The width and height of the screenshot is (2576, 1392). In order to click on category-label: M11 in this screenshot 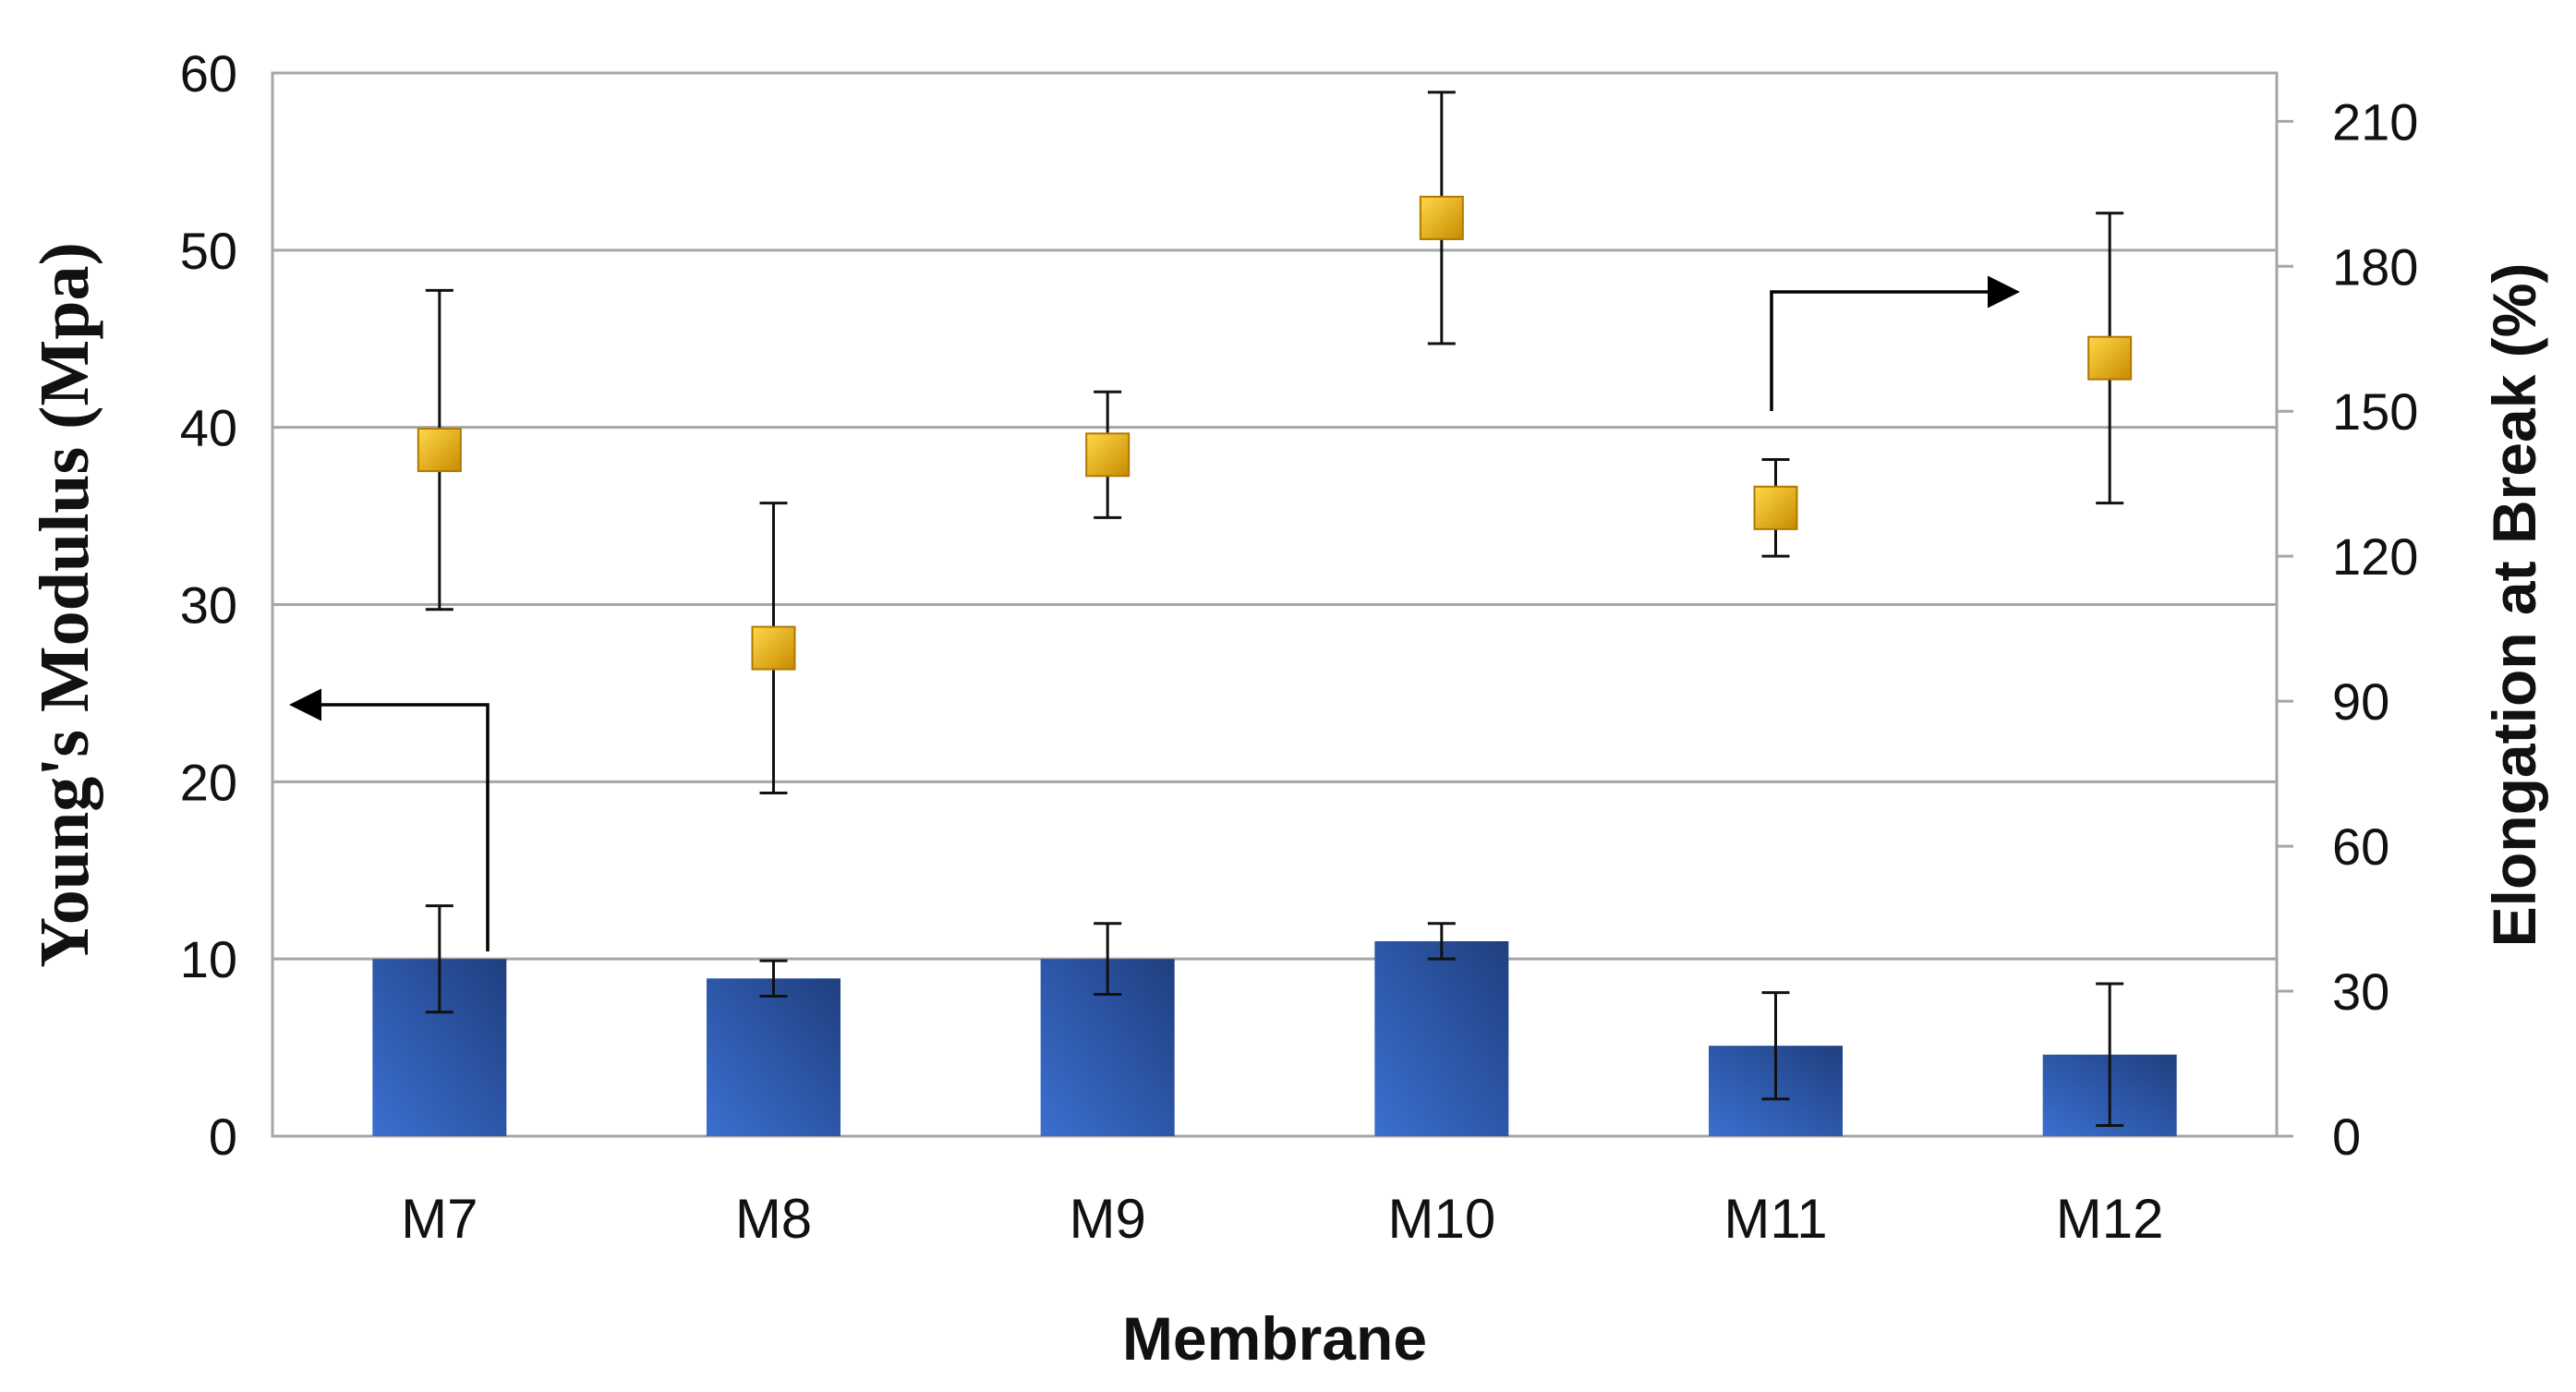, I will do `click(1775, 1219)`.